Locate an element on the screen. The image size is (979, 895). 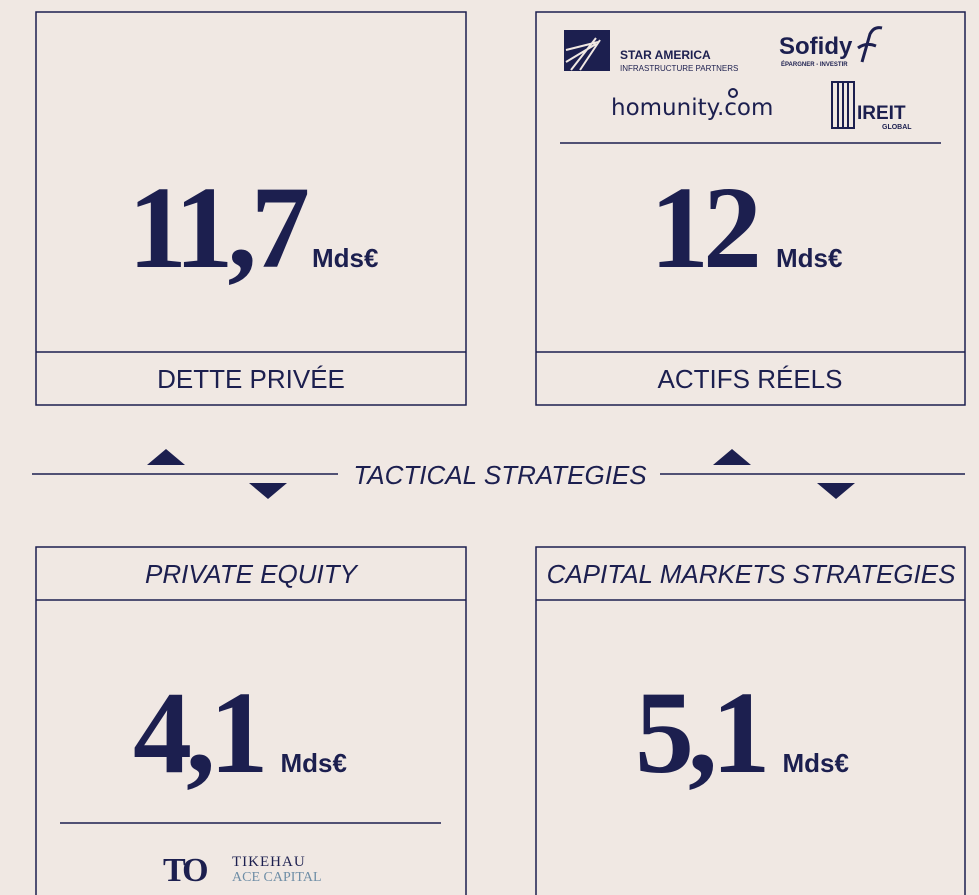
logo-sofidy: Sofidy ÉPARGNER - INVESTIR is located at coordinates (831, 47).